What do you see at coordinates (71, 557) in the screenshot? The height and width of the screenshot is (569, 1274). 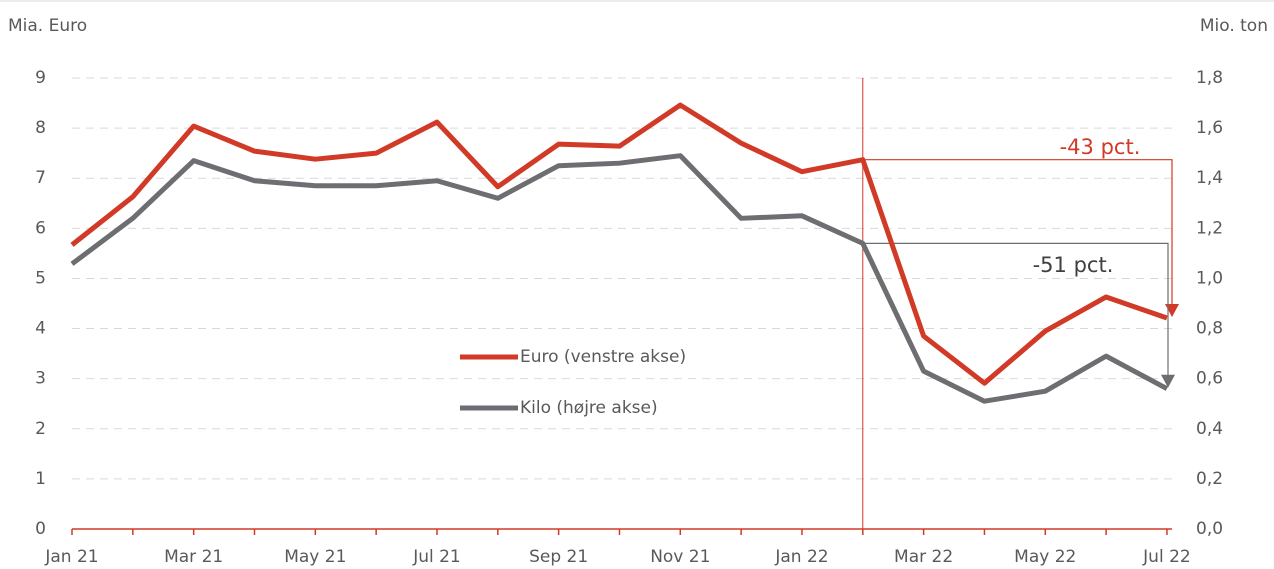 I see `x-tick-label: Jan 21` at bounding box center [71, 557].